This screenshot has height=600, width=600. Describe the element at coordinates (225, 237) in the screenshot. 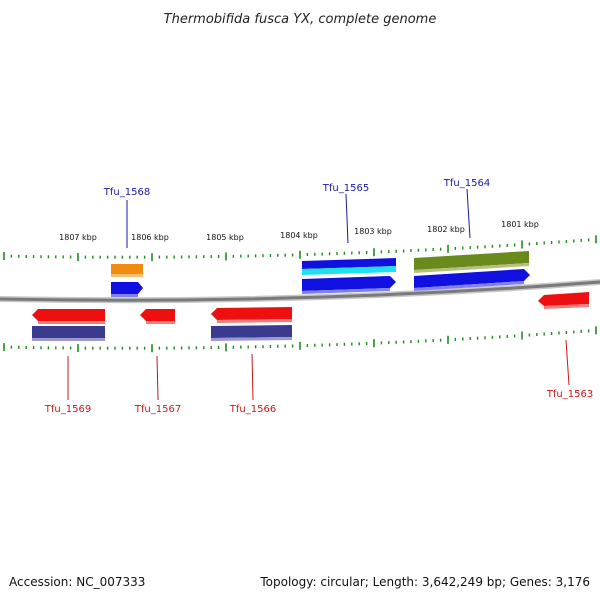

I see `scale-label-1805: 1805 kbp` at that location.